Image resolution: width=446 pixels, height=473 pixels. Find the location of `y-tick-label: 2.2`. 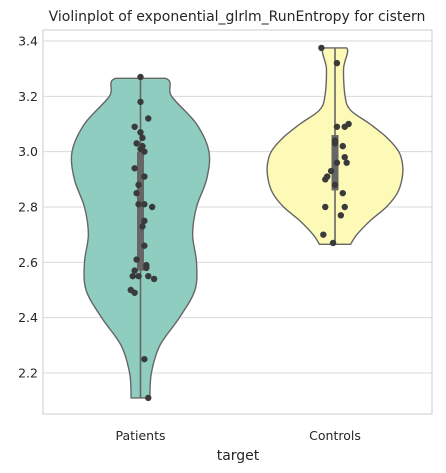

y-tick-label: 2.2 is located at coordinates (28, 373).